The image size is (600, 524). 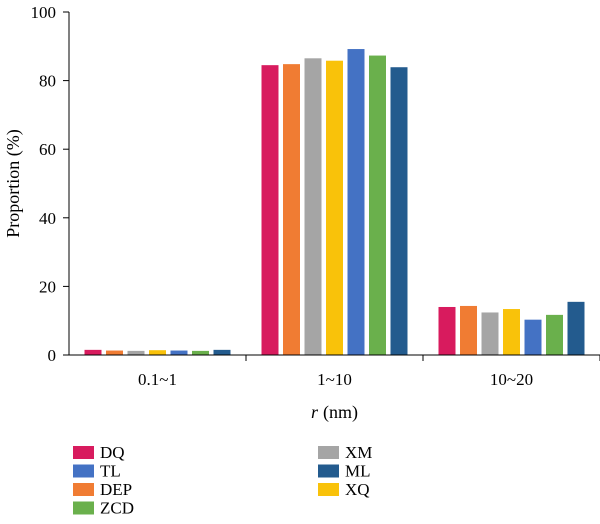 I want to click on legend-label: XQ, so click(x=357, y=489).